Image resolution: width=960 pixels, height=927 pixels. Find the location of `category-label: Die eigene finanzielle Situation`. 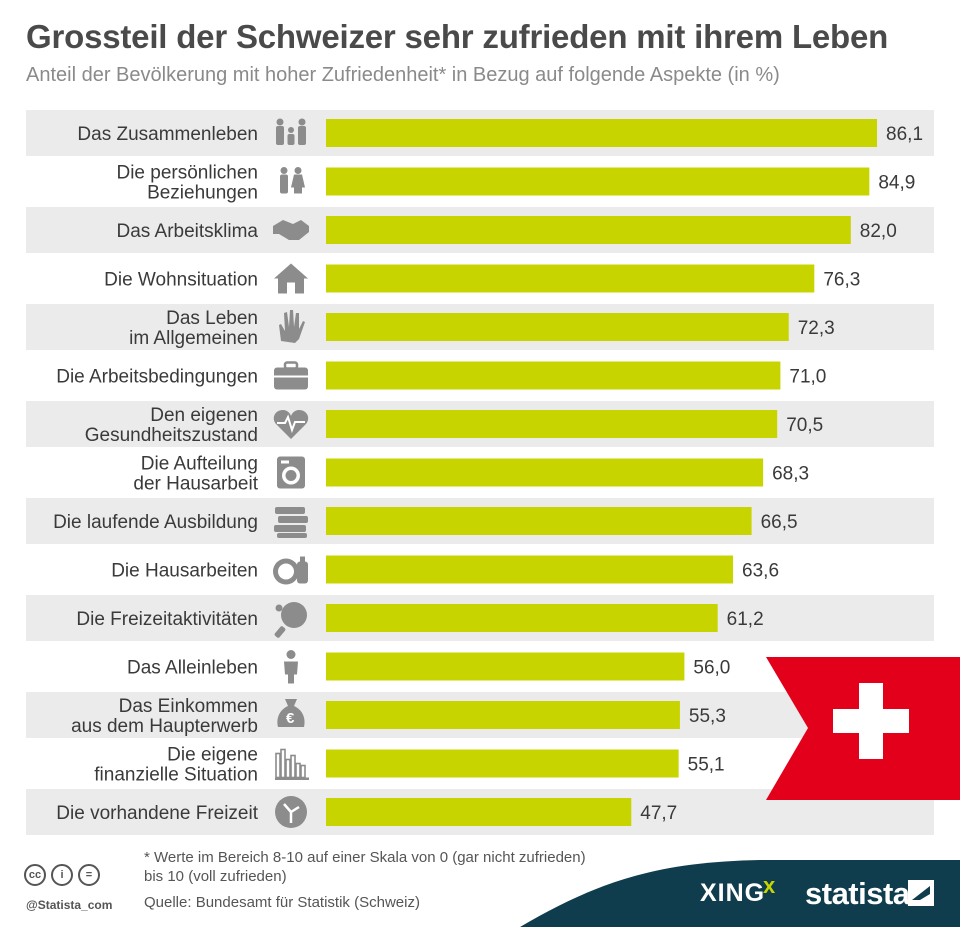

category-label: Die eigene finanzielle Situation is located at coordinates (176, 765).